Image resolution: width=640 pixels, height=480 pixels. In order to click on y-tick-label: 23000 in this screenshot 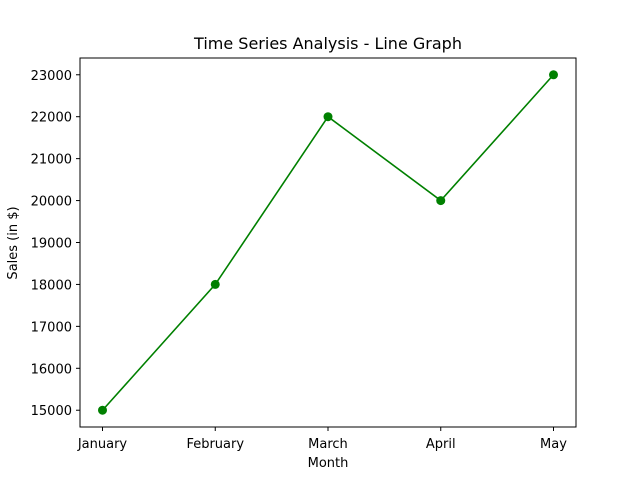, I will do `click(51, 76)`.